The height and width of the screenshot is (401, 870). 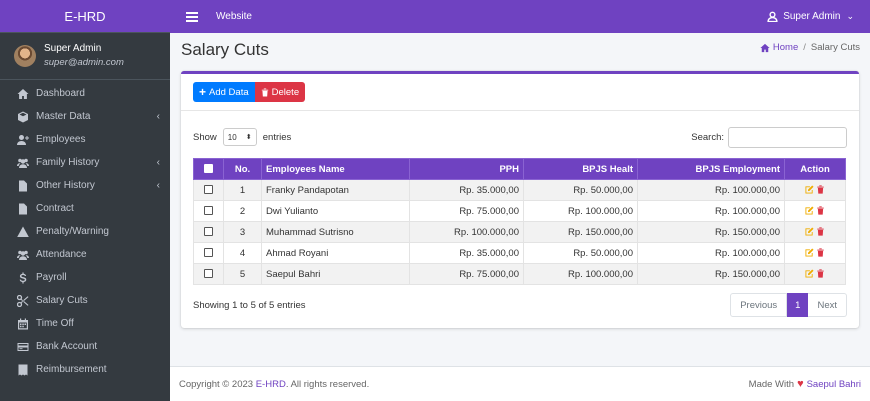 I want to click on sidebar-item-bank-account: Bank Account, so click(x=85, y=346).